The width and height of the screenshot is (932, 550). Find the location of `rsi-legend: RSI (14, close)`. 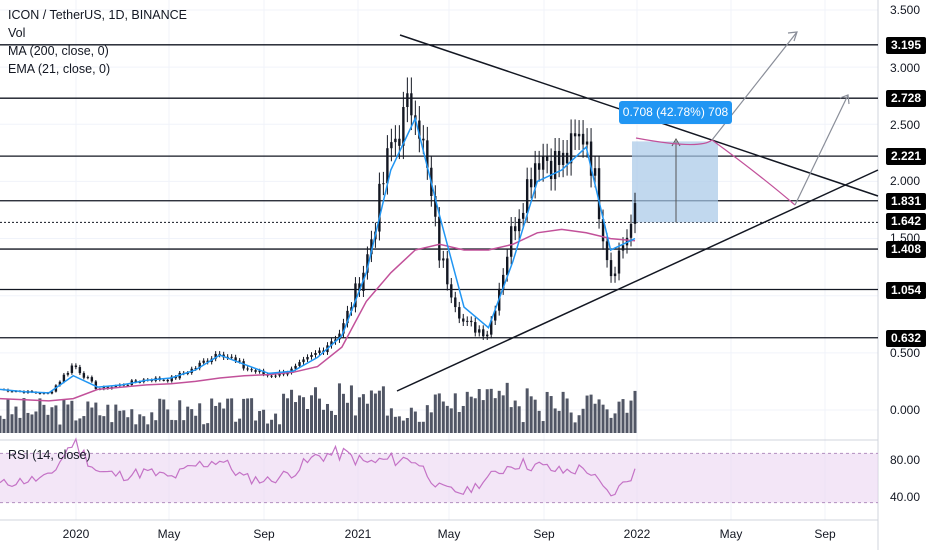

rsi-legend: RSI (14, close) is located at coordinates (49, 455).